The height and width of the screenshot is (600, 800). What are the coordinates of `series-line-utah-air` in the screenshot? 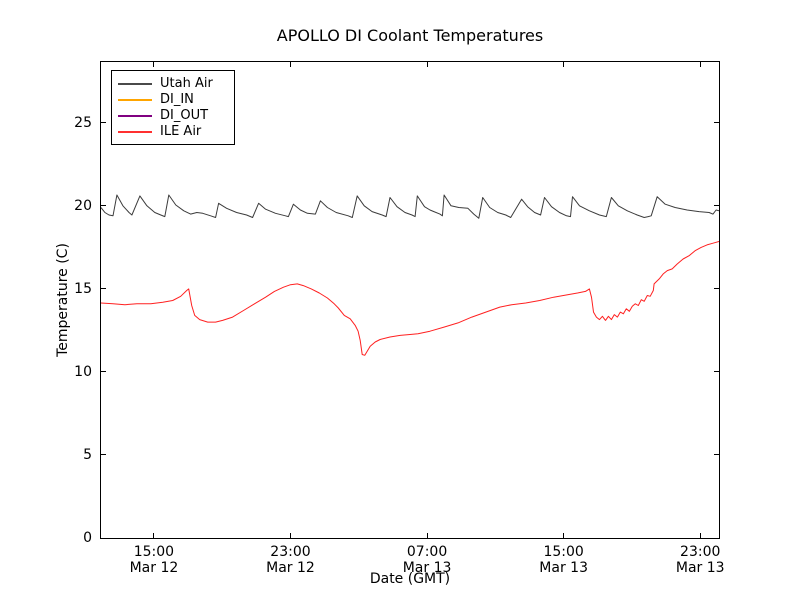 It's located at (410, 206).